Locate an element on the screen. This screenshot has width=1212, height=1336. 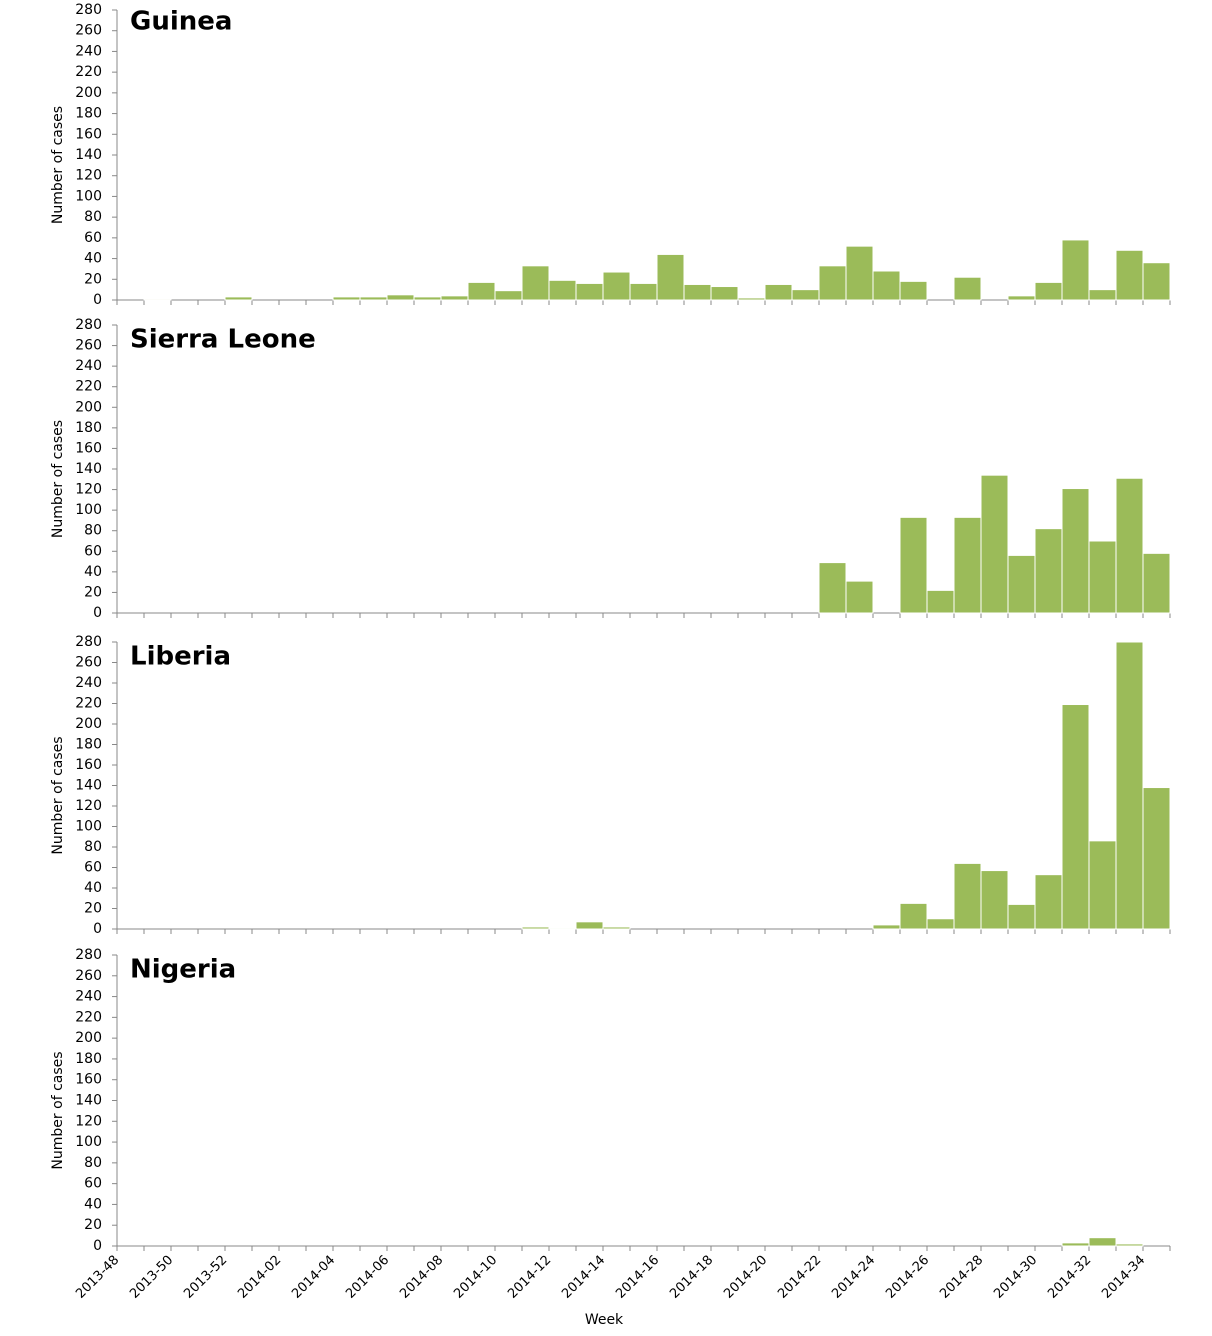
x-tick-label: 2014-02 is located at coordinates (259, 1277).